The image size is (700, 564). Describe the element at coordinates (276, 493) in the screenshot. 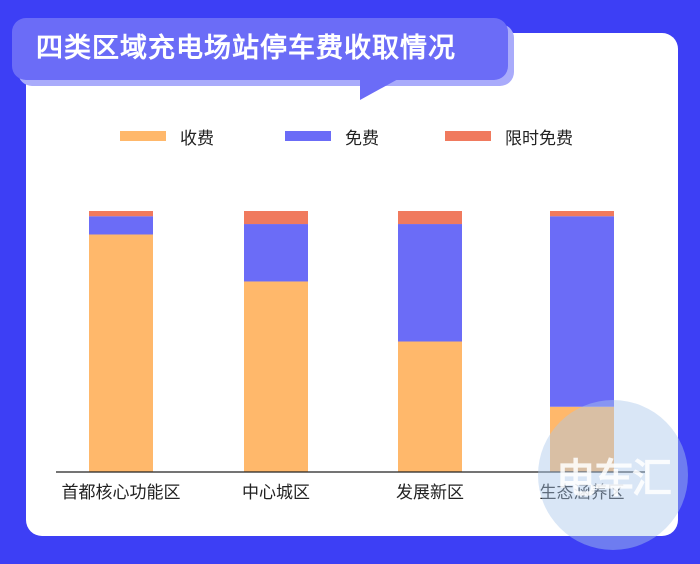

I see `x-tick-label-2: 中心城区` at that location.